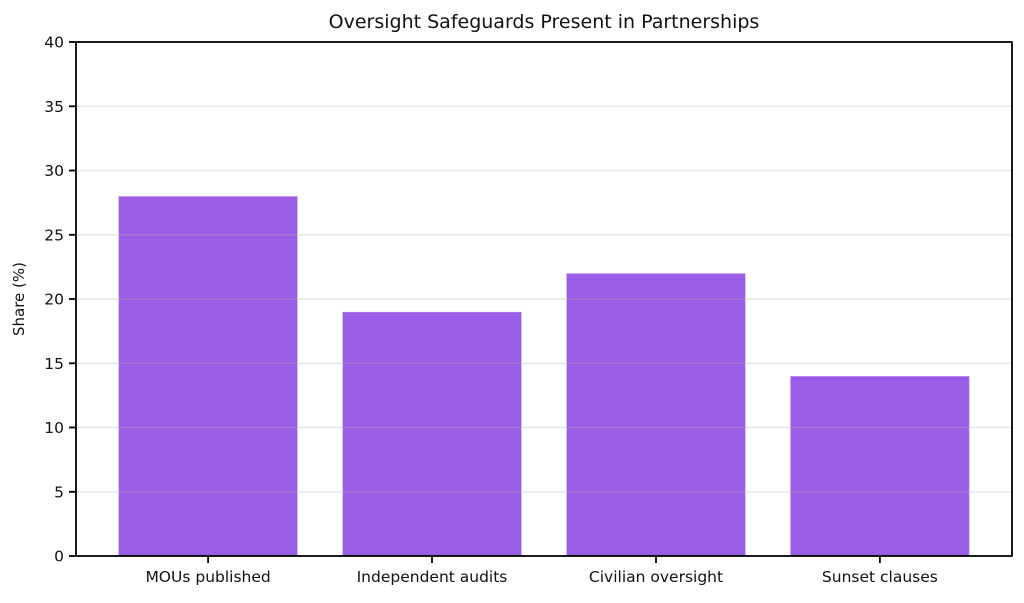 The width and height of the screenshot is (1024, 603). I want to click on bar-mous-published, so click(208, 376).